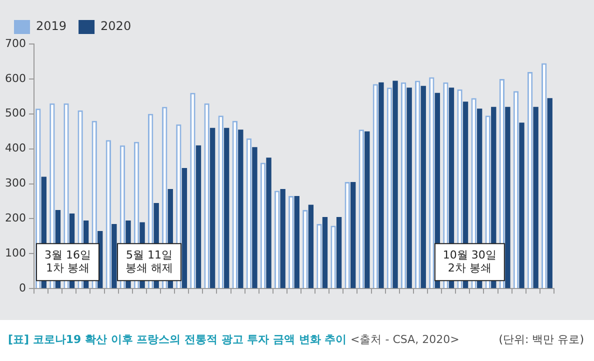 The height and width of the screenshot is (361, 594). What do you see at coordinates (541, 339) in the screenshot?
I see `text: (단위: 백만 유로)` at bounding box center [541, 339].